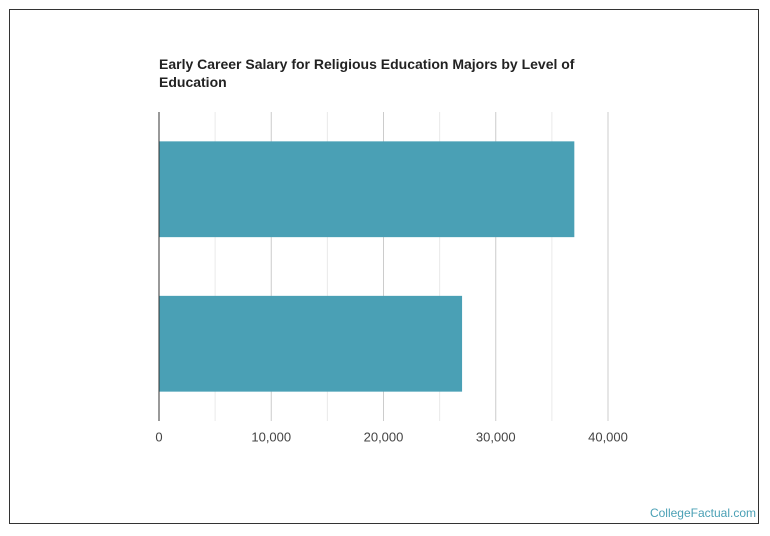  Describe the element at coordinates (608, 436) in the screenshot. I see `x-tick-label: 40,000` at that location.